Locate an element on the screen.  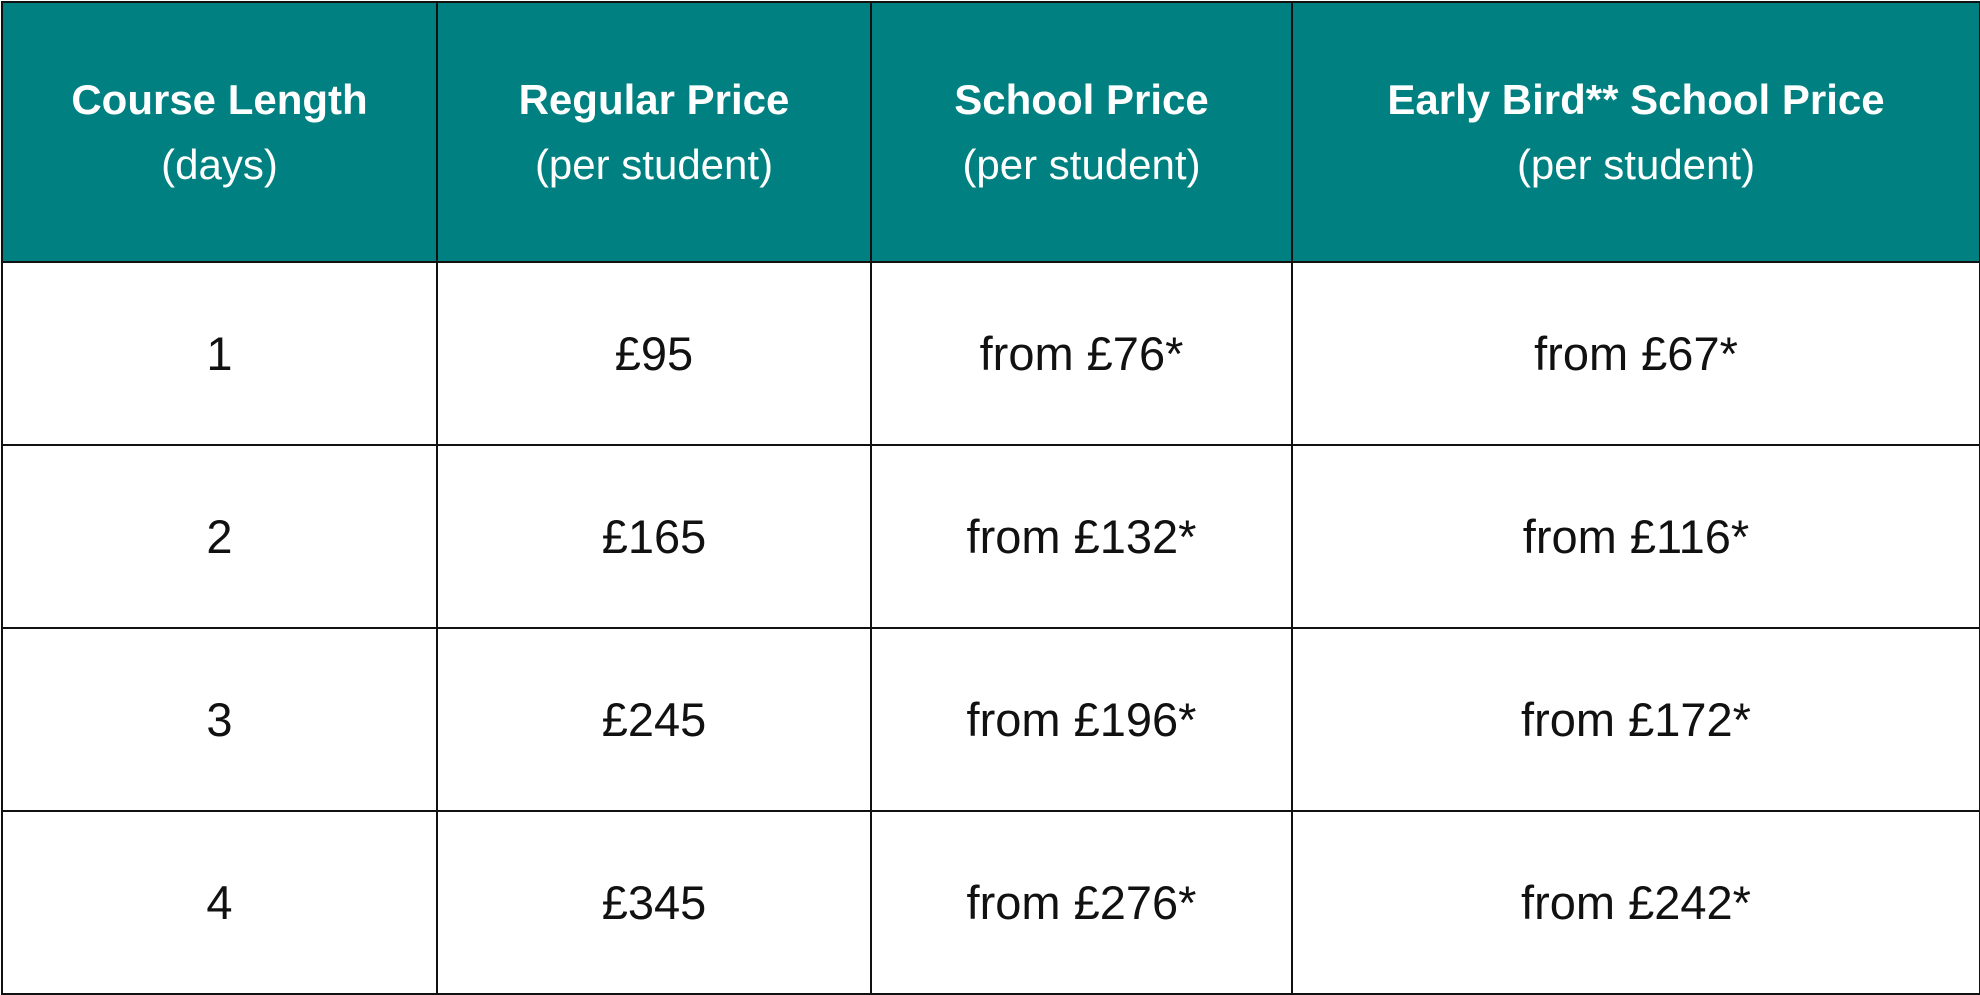
cell-school-price: from £132* is located at coordinates (1081, 536).